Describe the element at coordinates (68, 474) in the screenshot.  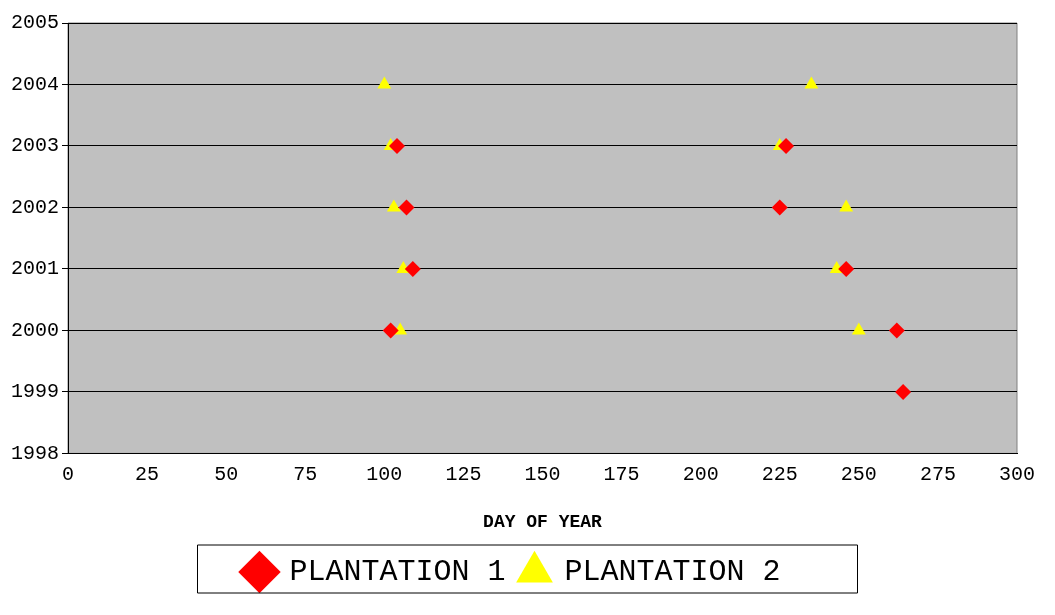
I see `x-tick-label: 0` at that location.